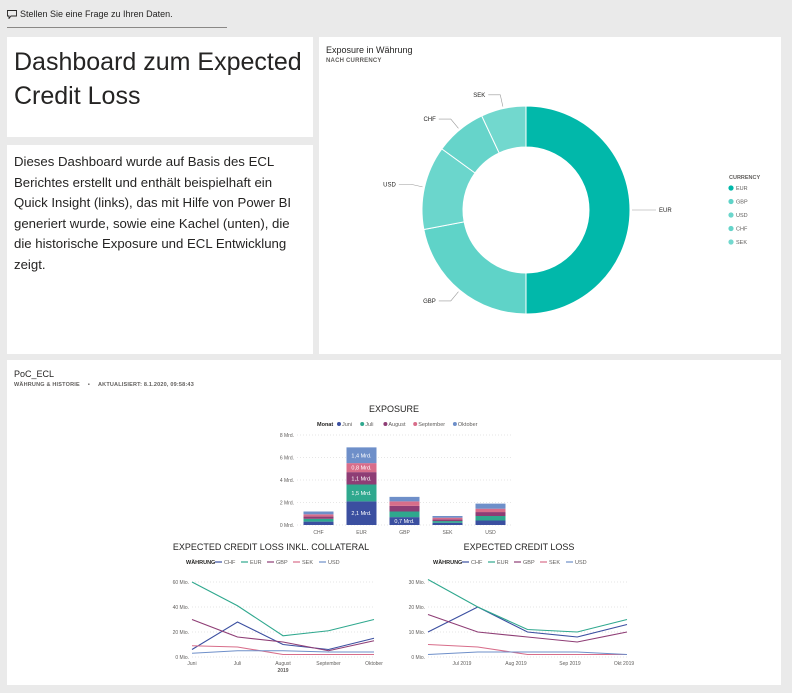  Describe the element at coordinates (624, 664) in the screenshot. I see `ecl-xtick: Okt 2019` at that location.